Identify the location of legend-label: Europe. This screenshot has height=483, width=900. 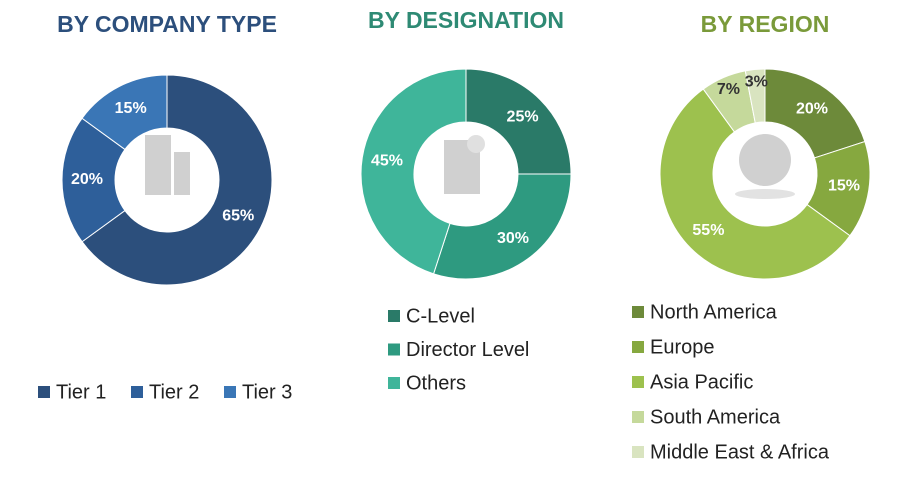
(682, 347).